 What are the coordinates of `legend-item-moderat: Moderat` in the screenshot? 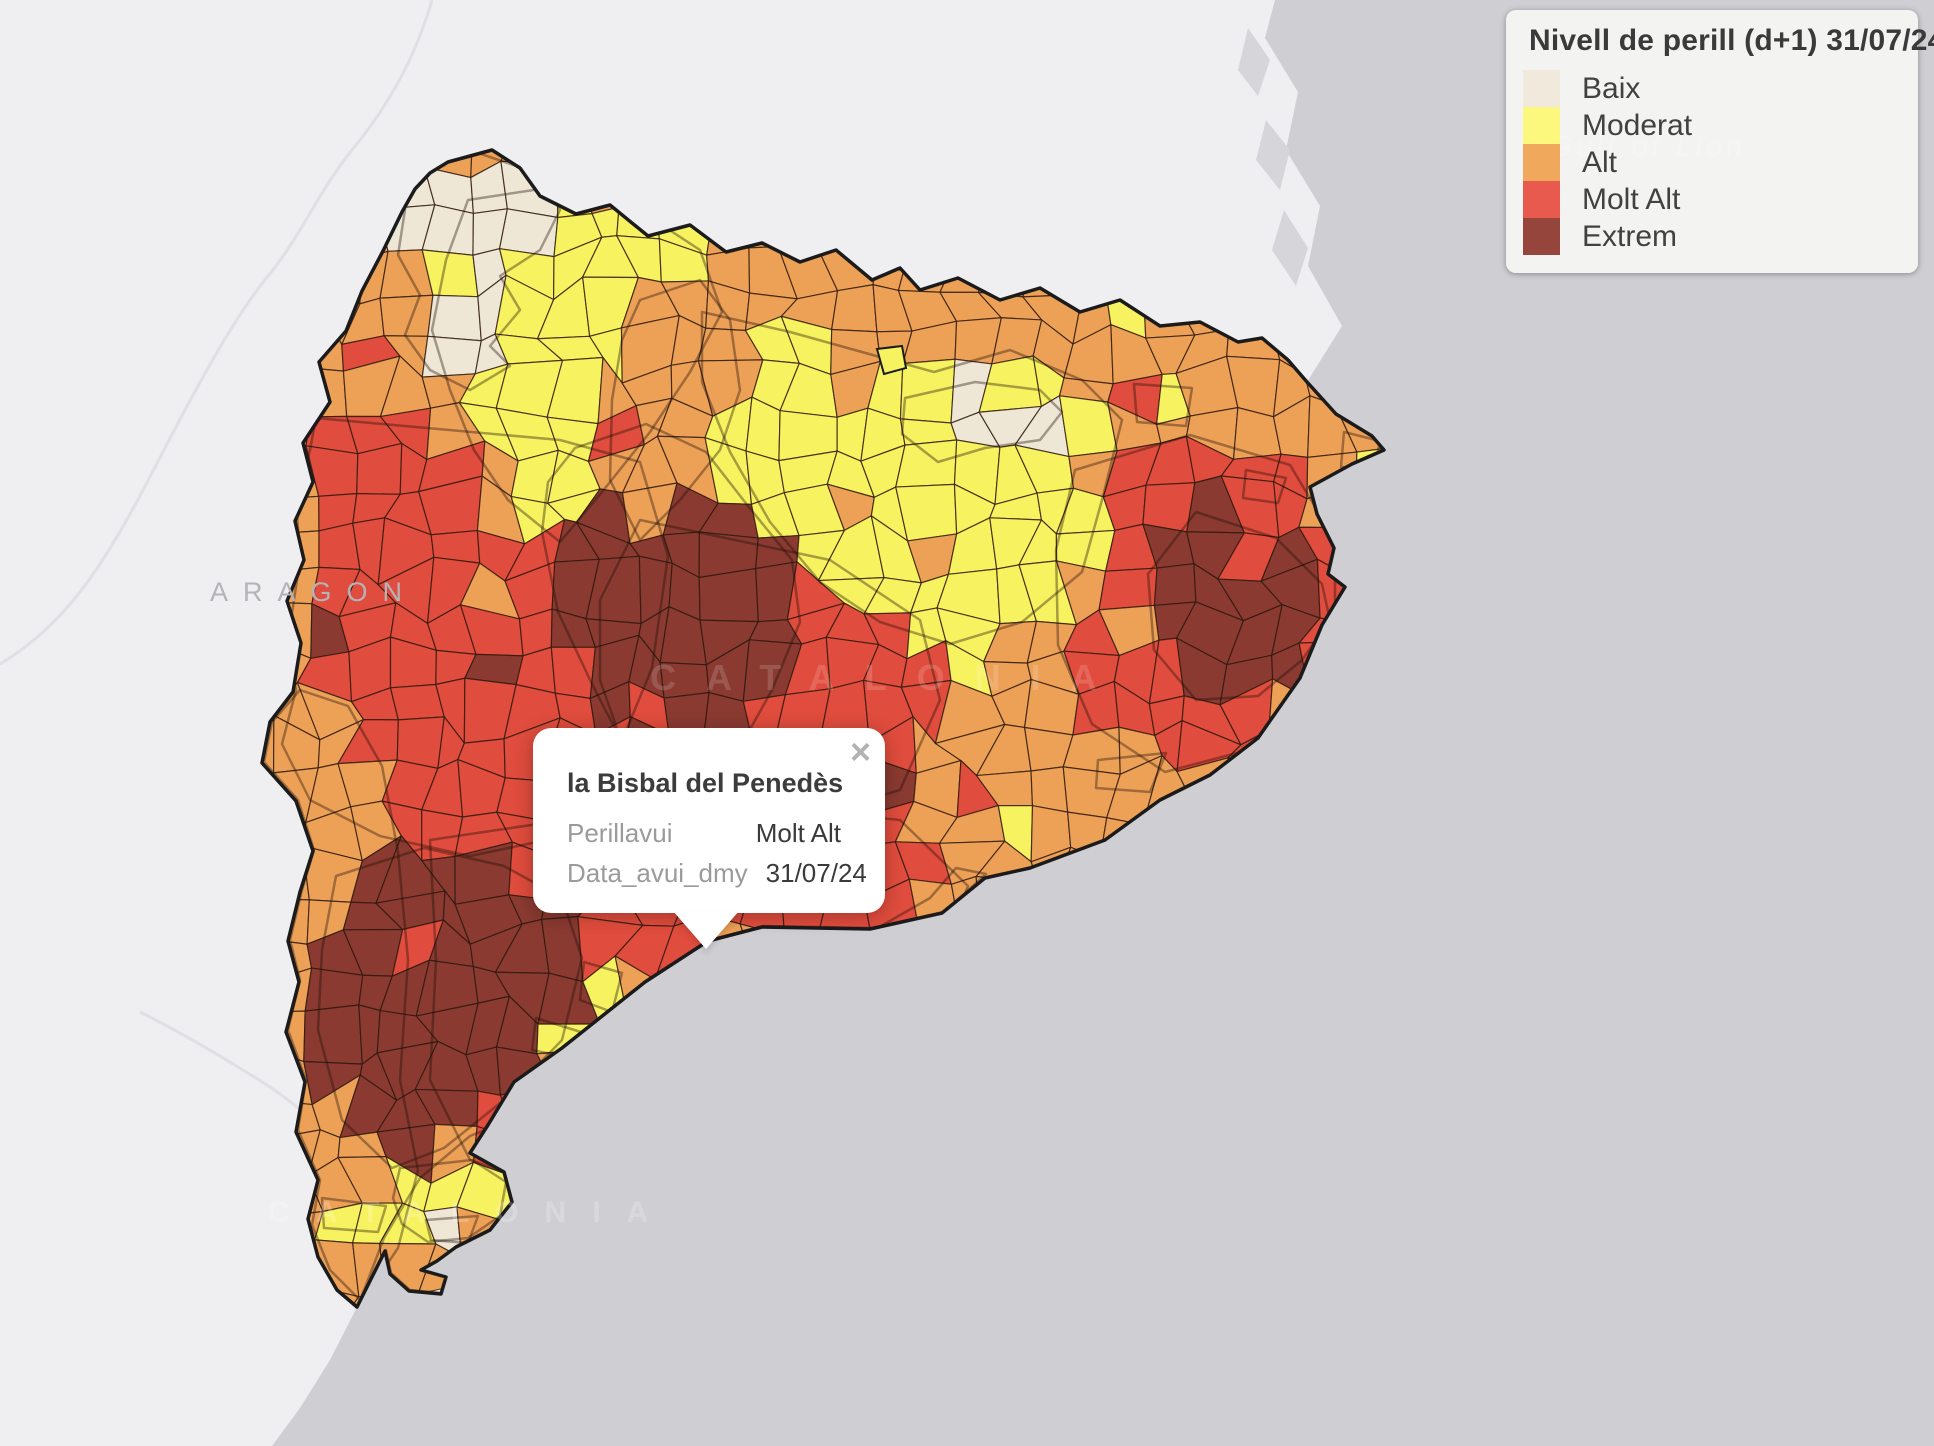 It's located at (1710, 125).